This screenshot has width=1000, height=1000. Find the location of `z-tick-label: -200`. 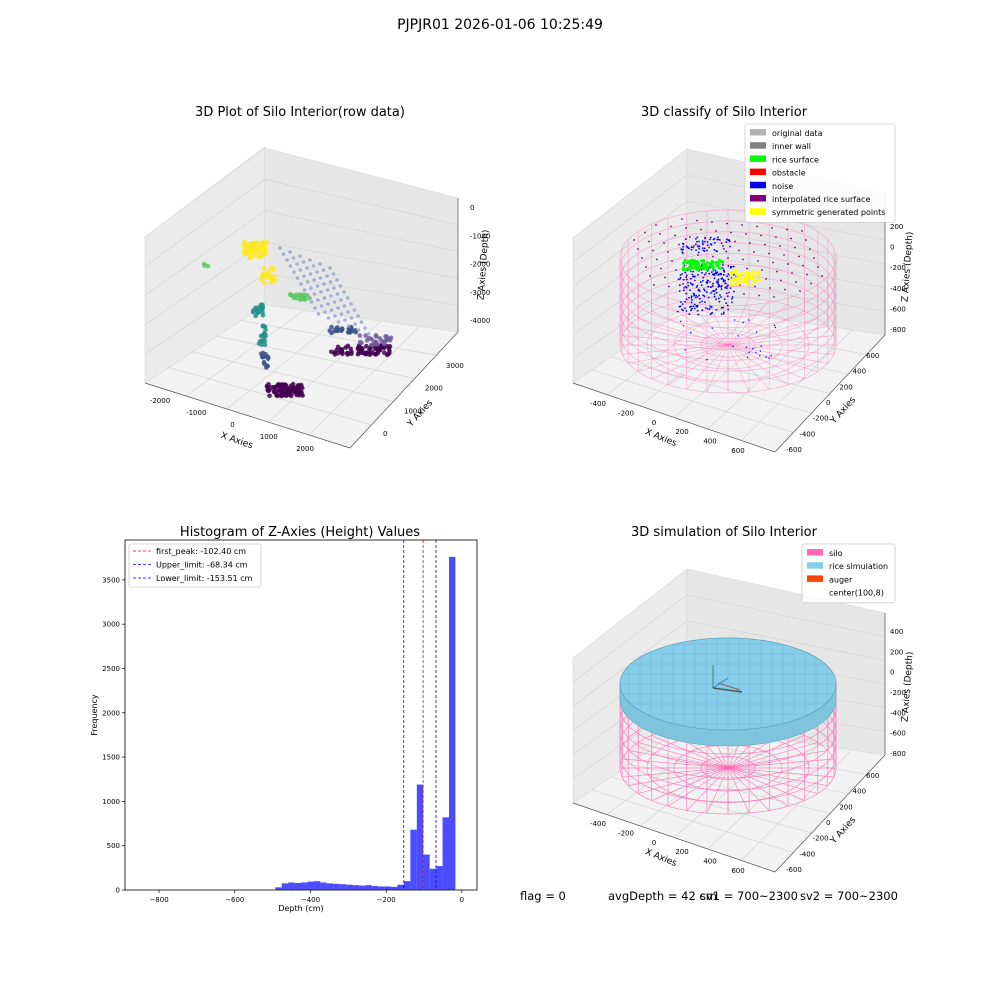

z-tick-label: -200 is located at coordinates (898, 693).